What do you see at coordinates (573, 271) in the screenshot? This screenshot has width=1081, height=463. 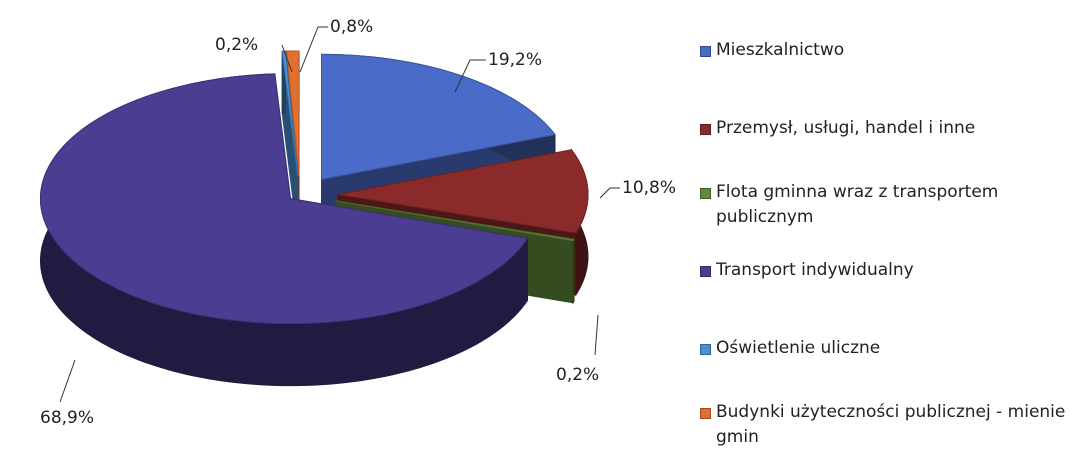 I see `slice-wall` at bounding box center [573, 271].